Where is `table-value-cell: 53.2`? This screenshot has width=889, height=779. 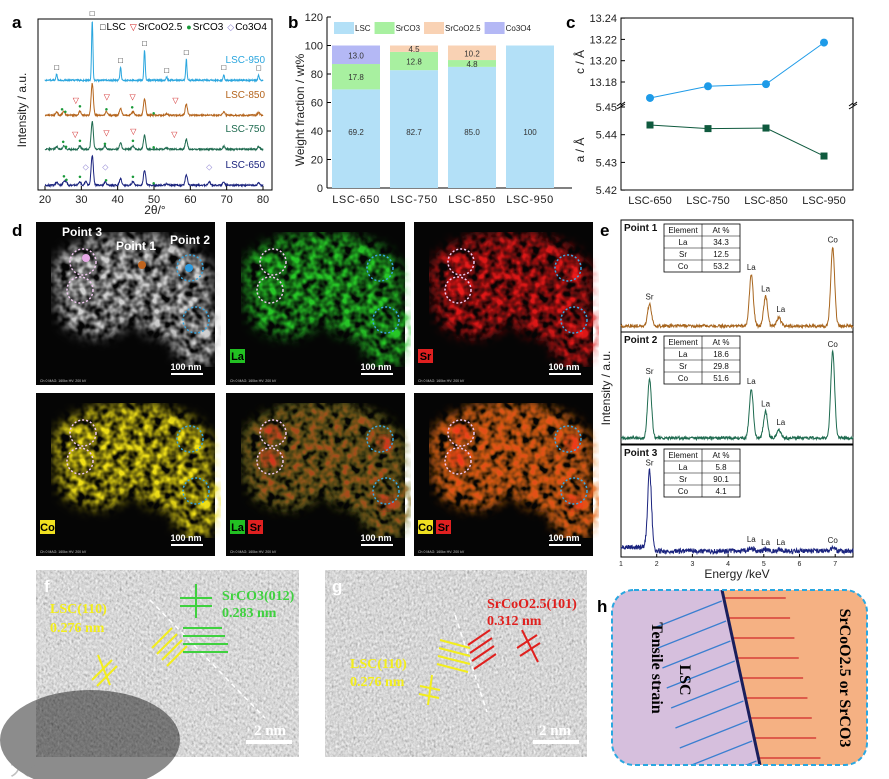 table-value-cell: 53.2 is located at coordinates (721, 266).